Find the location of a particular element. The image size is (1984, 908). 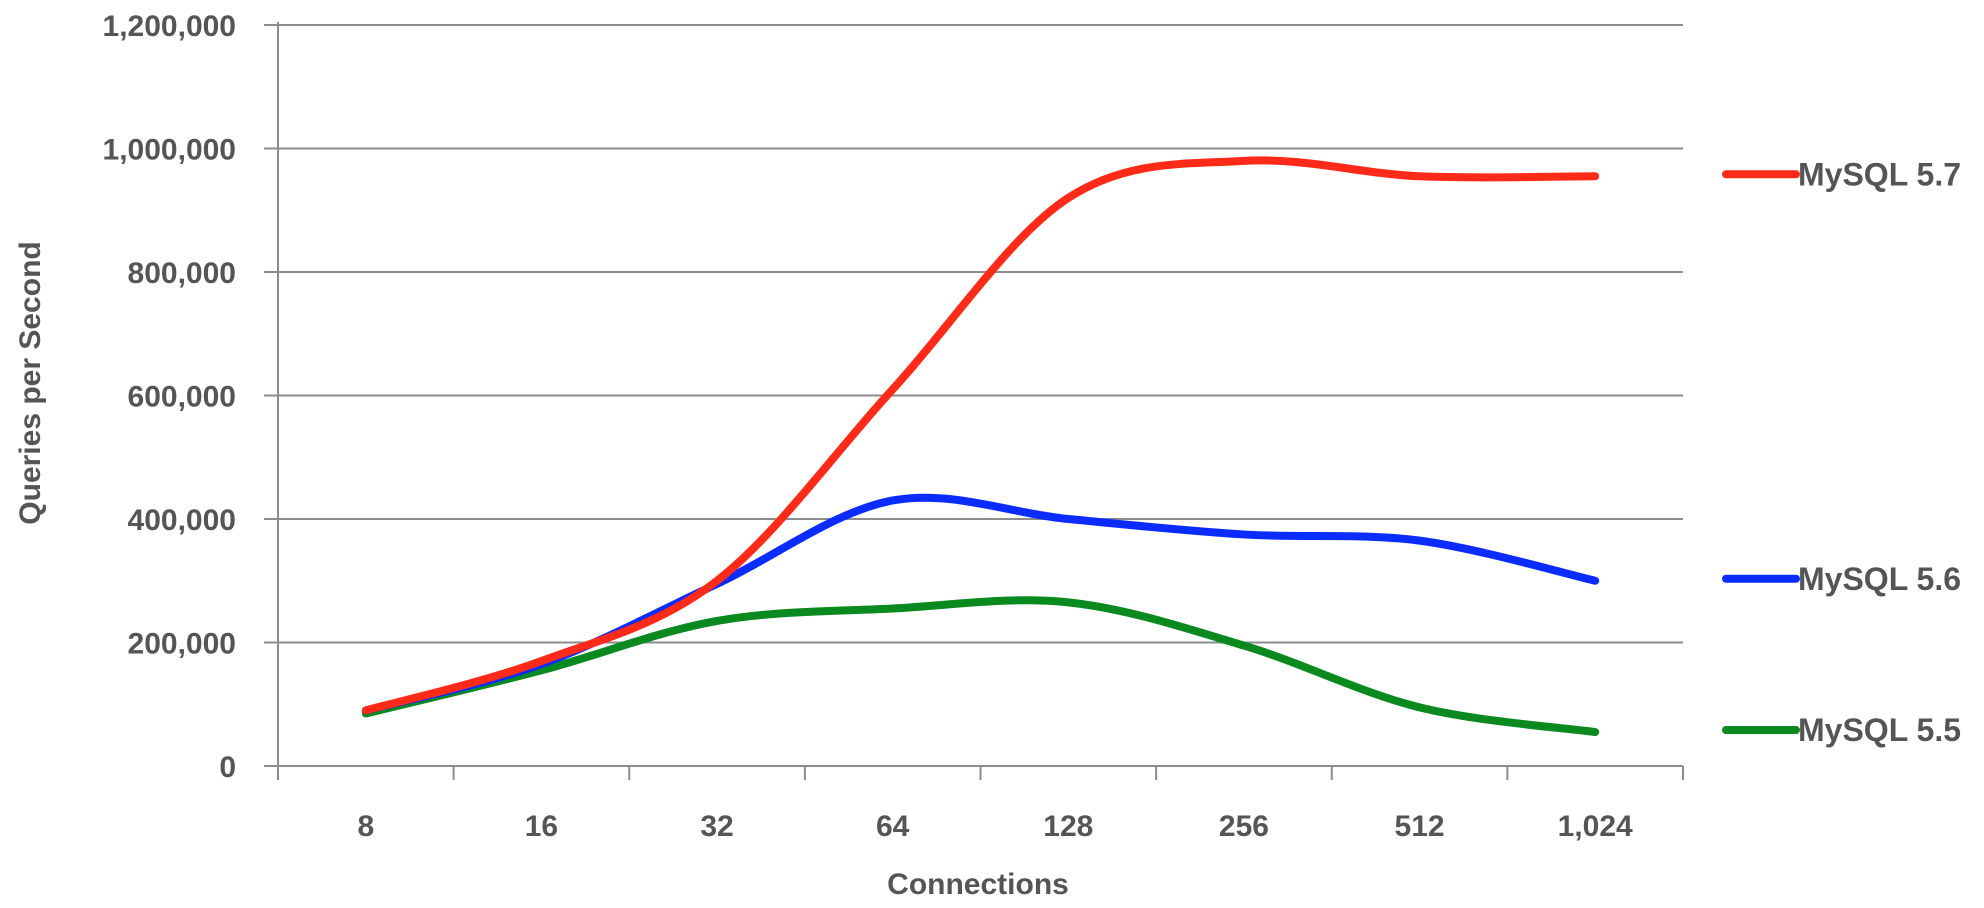

y-tick-label: 800,000 is located at coordinates (182, 273).